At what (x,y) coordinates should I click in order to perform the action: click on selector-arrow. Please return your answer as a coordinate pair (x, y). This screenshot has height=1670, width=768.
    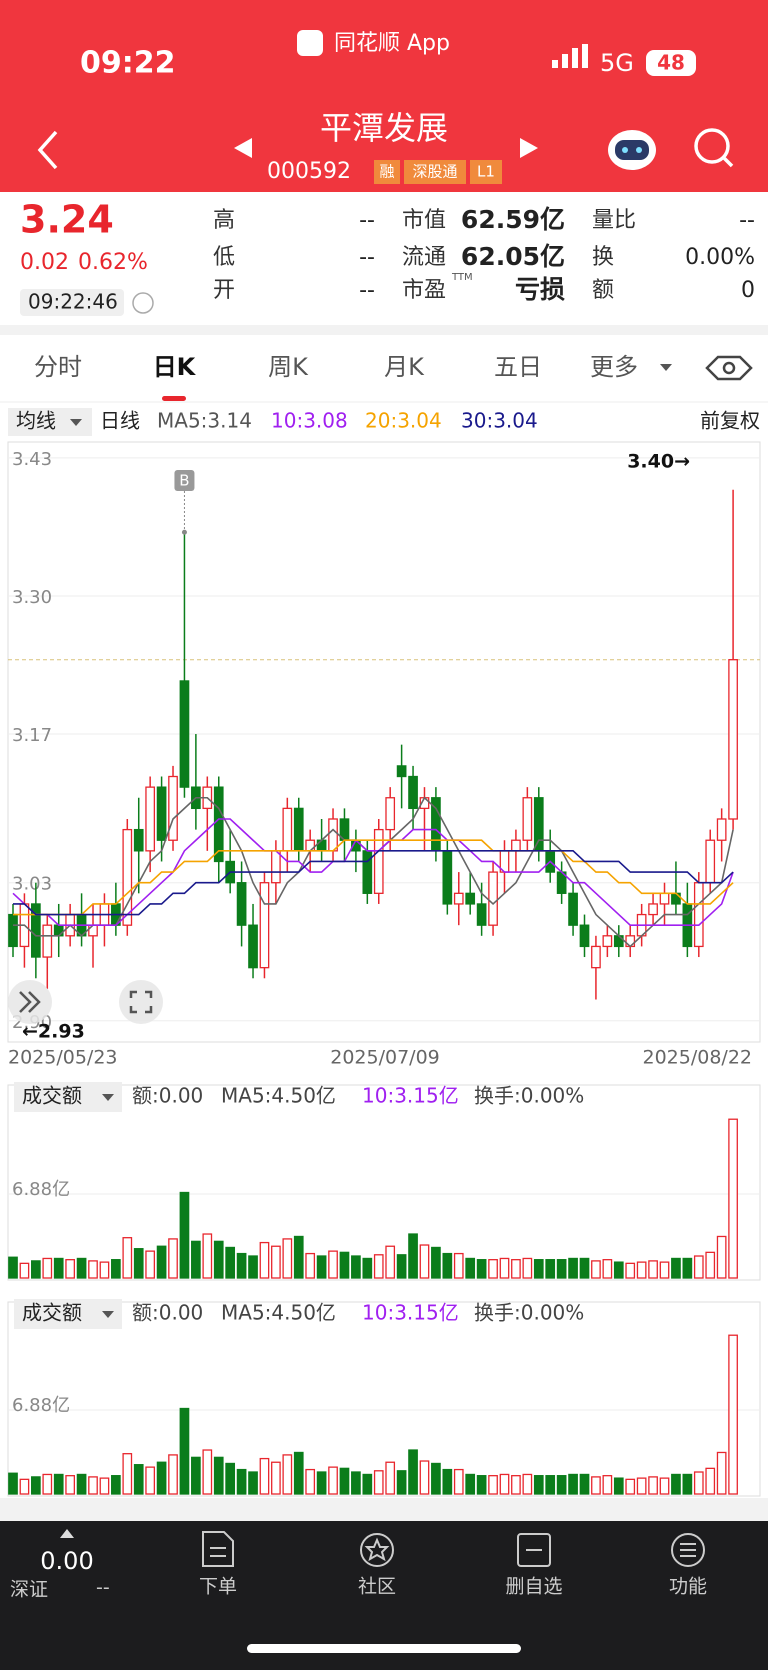
    Looking at the image, I should click on (108, 1314).